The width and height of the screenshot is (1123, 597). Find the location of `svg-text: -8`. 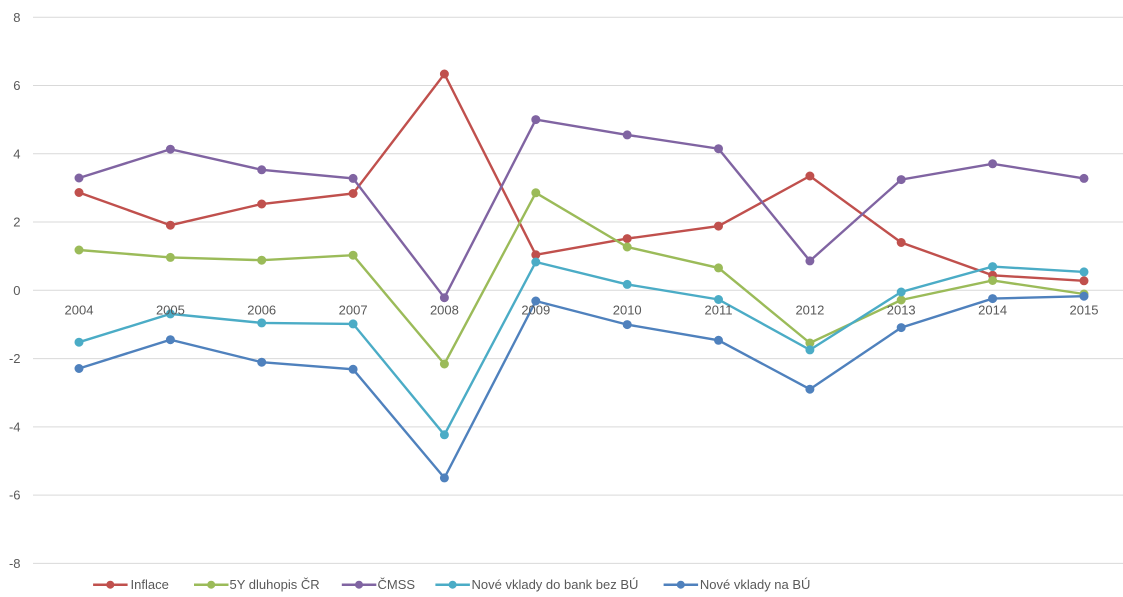

svg-text: -8 is located at coordinates (15, 563).